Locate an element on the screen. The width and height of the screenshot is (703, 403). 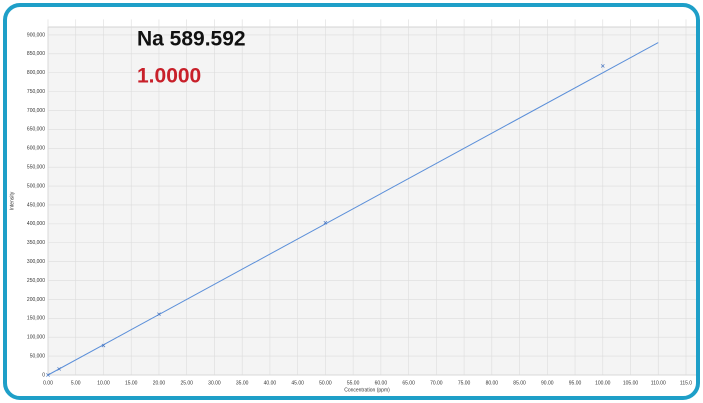
x-tick-label: 0.00 is located at coordinates (48, 383).